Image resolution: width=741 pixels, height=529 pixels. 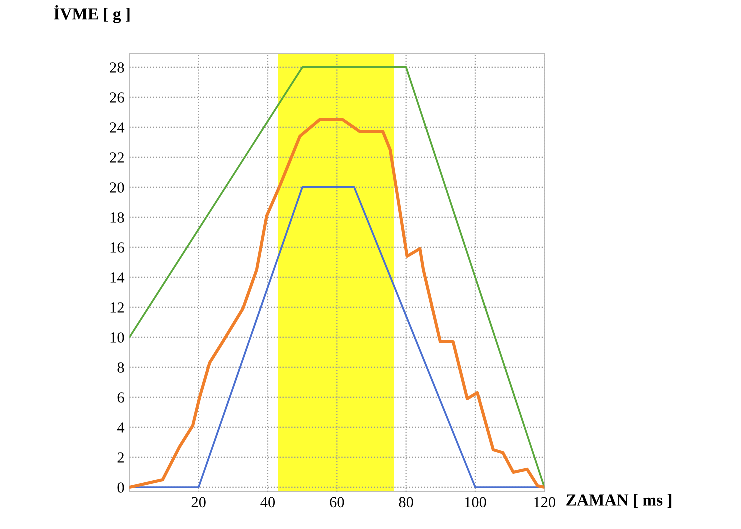 What do you see at coordinates (268, 502) in the screenshot?
I see `x-tick-label: 40` at bounding box center [268, 502].